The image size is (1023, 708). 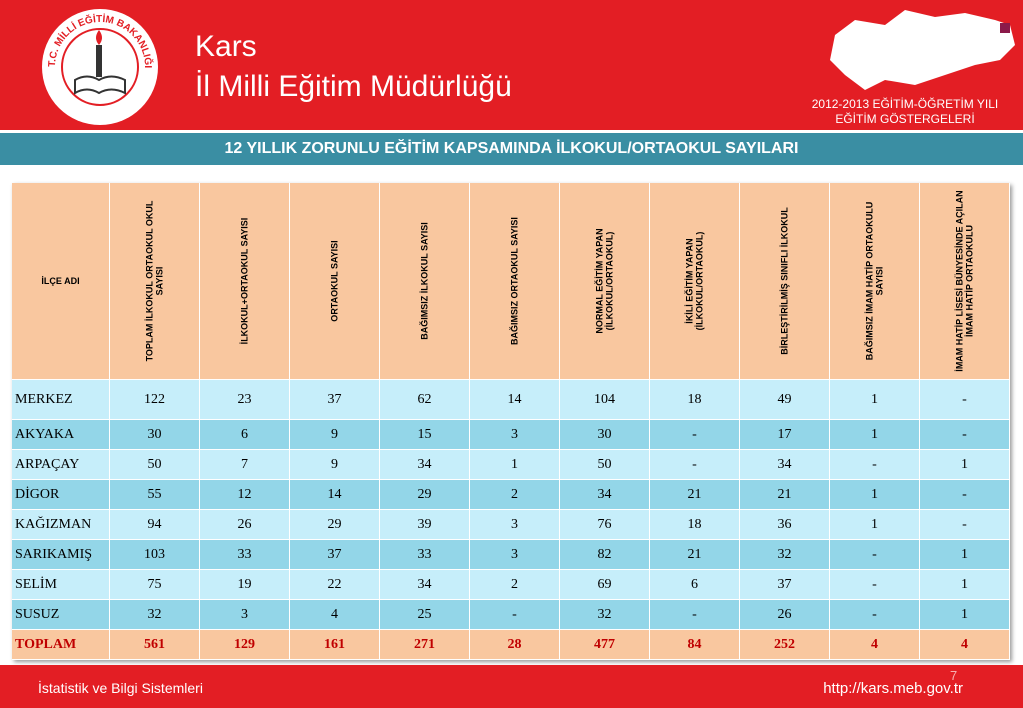 I want to click on year-line: 2012-2013 EĞİTİM-ÖĞRETİM YILI, so click(x=905, y=104).